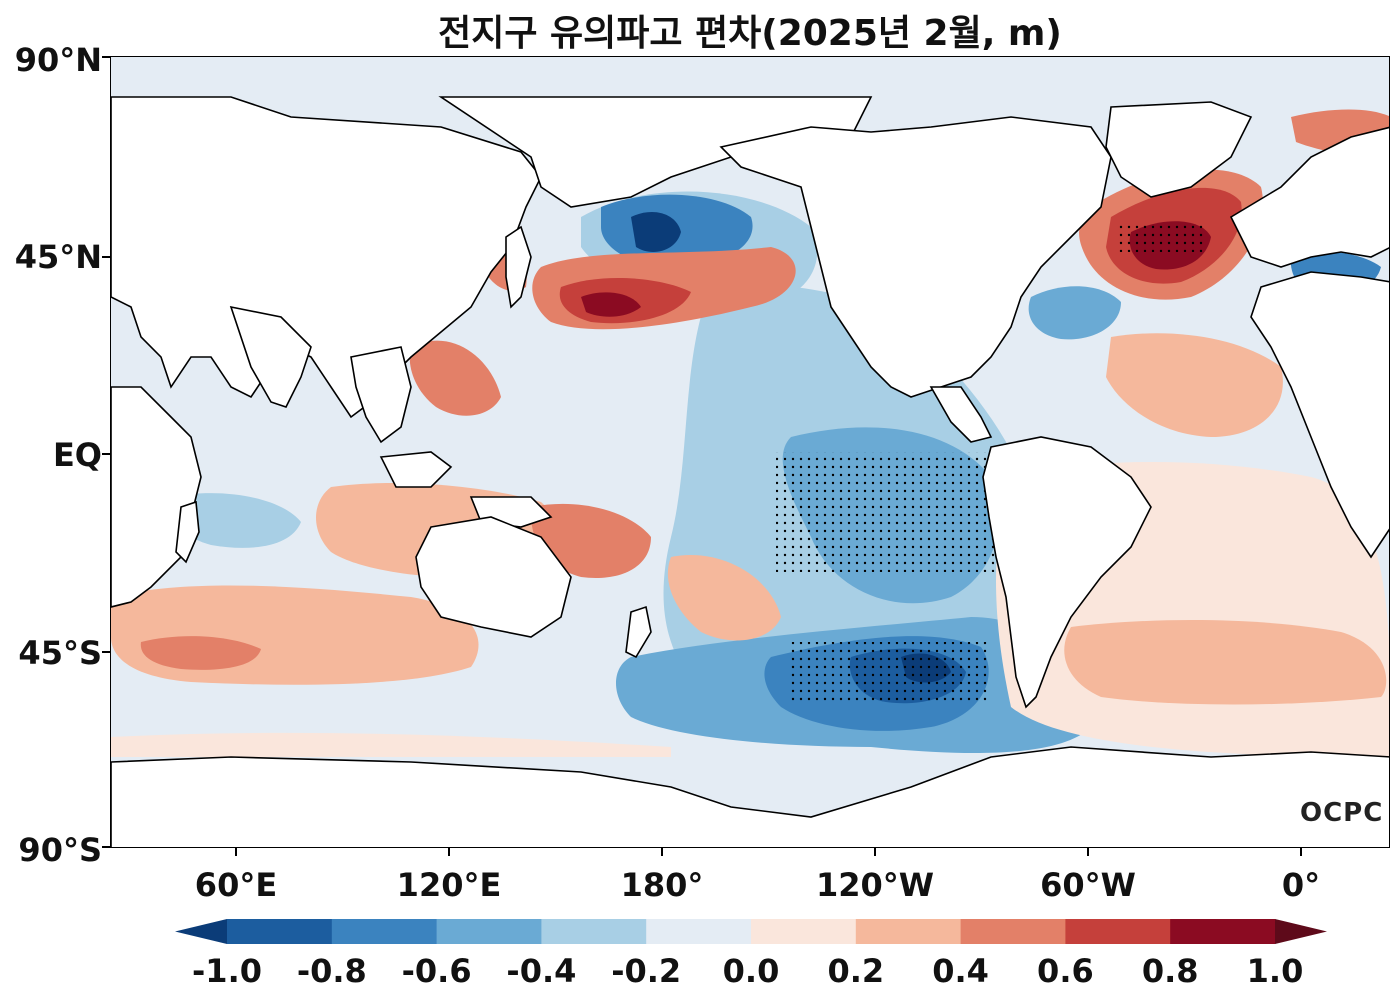  Describe the element at coordinates (750, 796) in the screenshot. I see `land-antarctica` at that location.